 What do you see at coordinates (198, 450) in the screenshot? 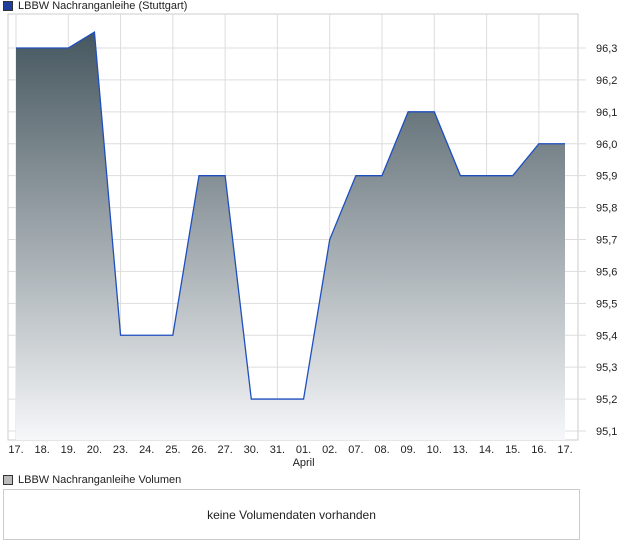
I see `x-tick-label: 26.` at bounding box center [198, 450].